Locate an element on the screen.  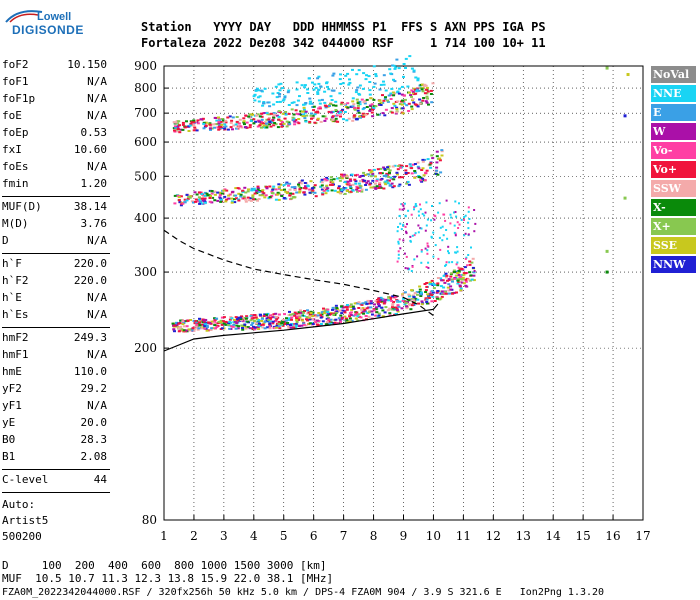
param-label: fxI is located at coordinates (12, 149).